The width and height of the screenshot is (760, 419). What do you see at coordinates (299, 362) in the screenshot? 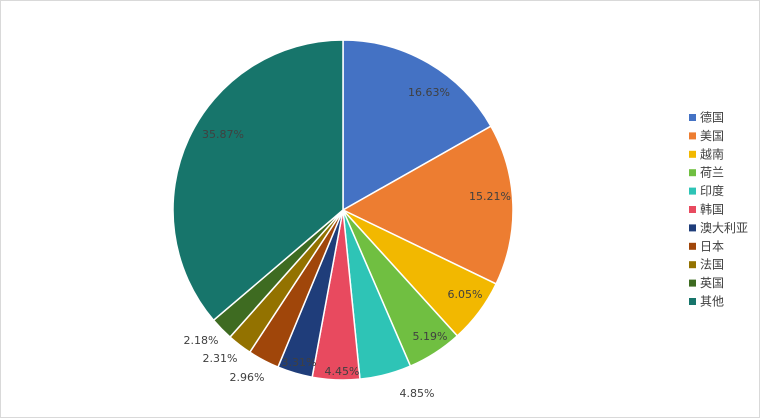
I see `data-label-6: 3.31%` at bounding box center [299, 362].